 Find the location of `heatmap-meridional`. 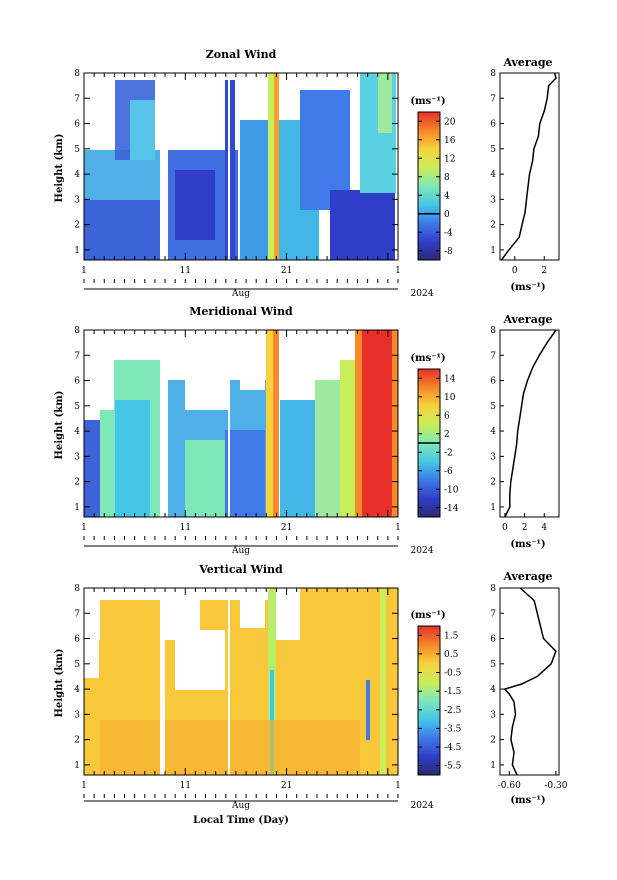

heatmap-meridional is located at coordinates (241, 423).